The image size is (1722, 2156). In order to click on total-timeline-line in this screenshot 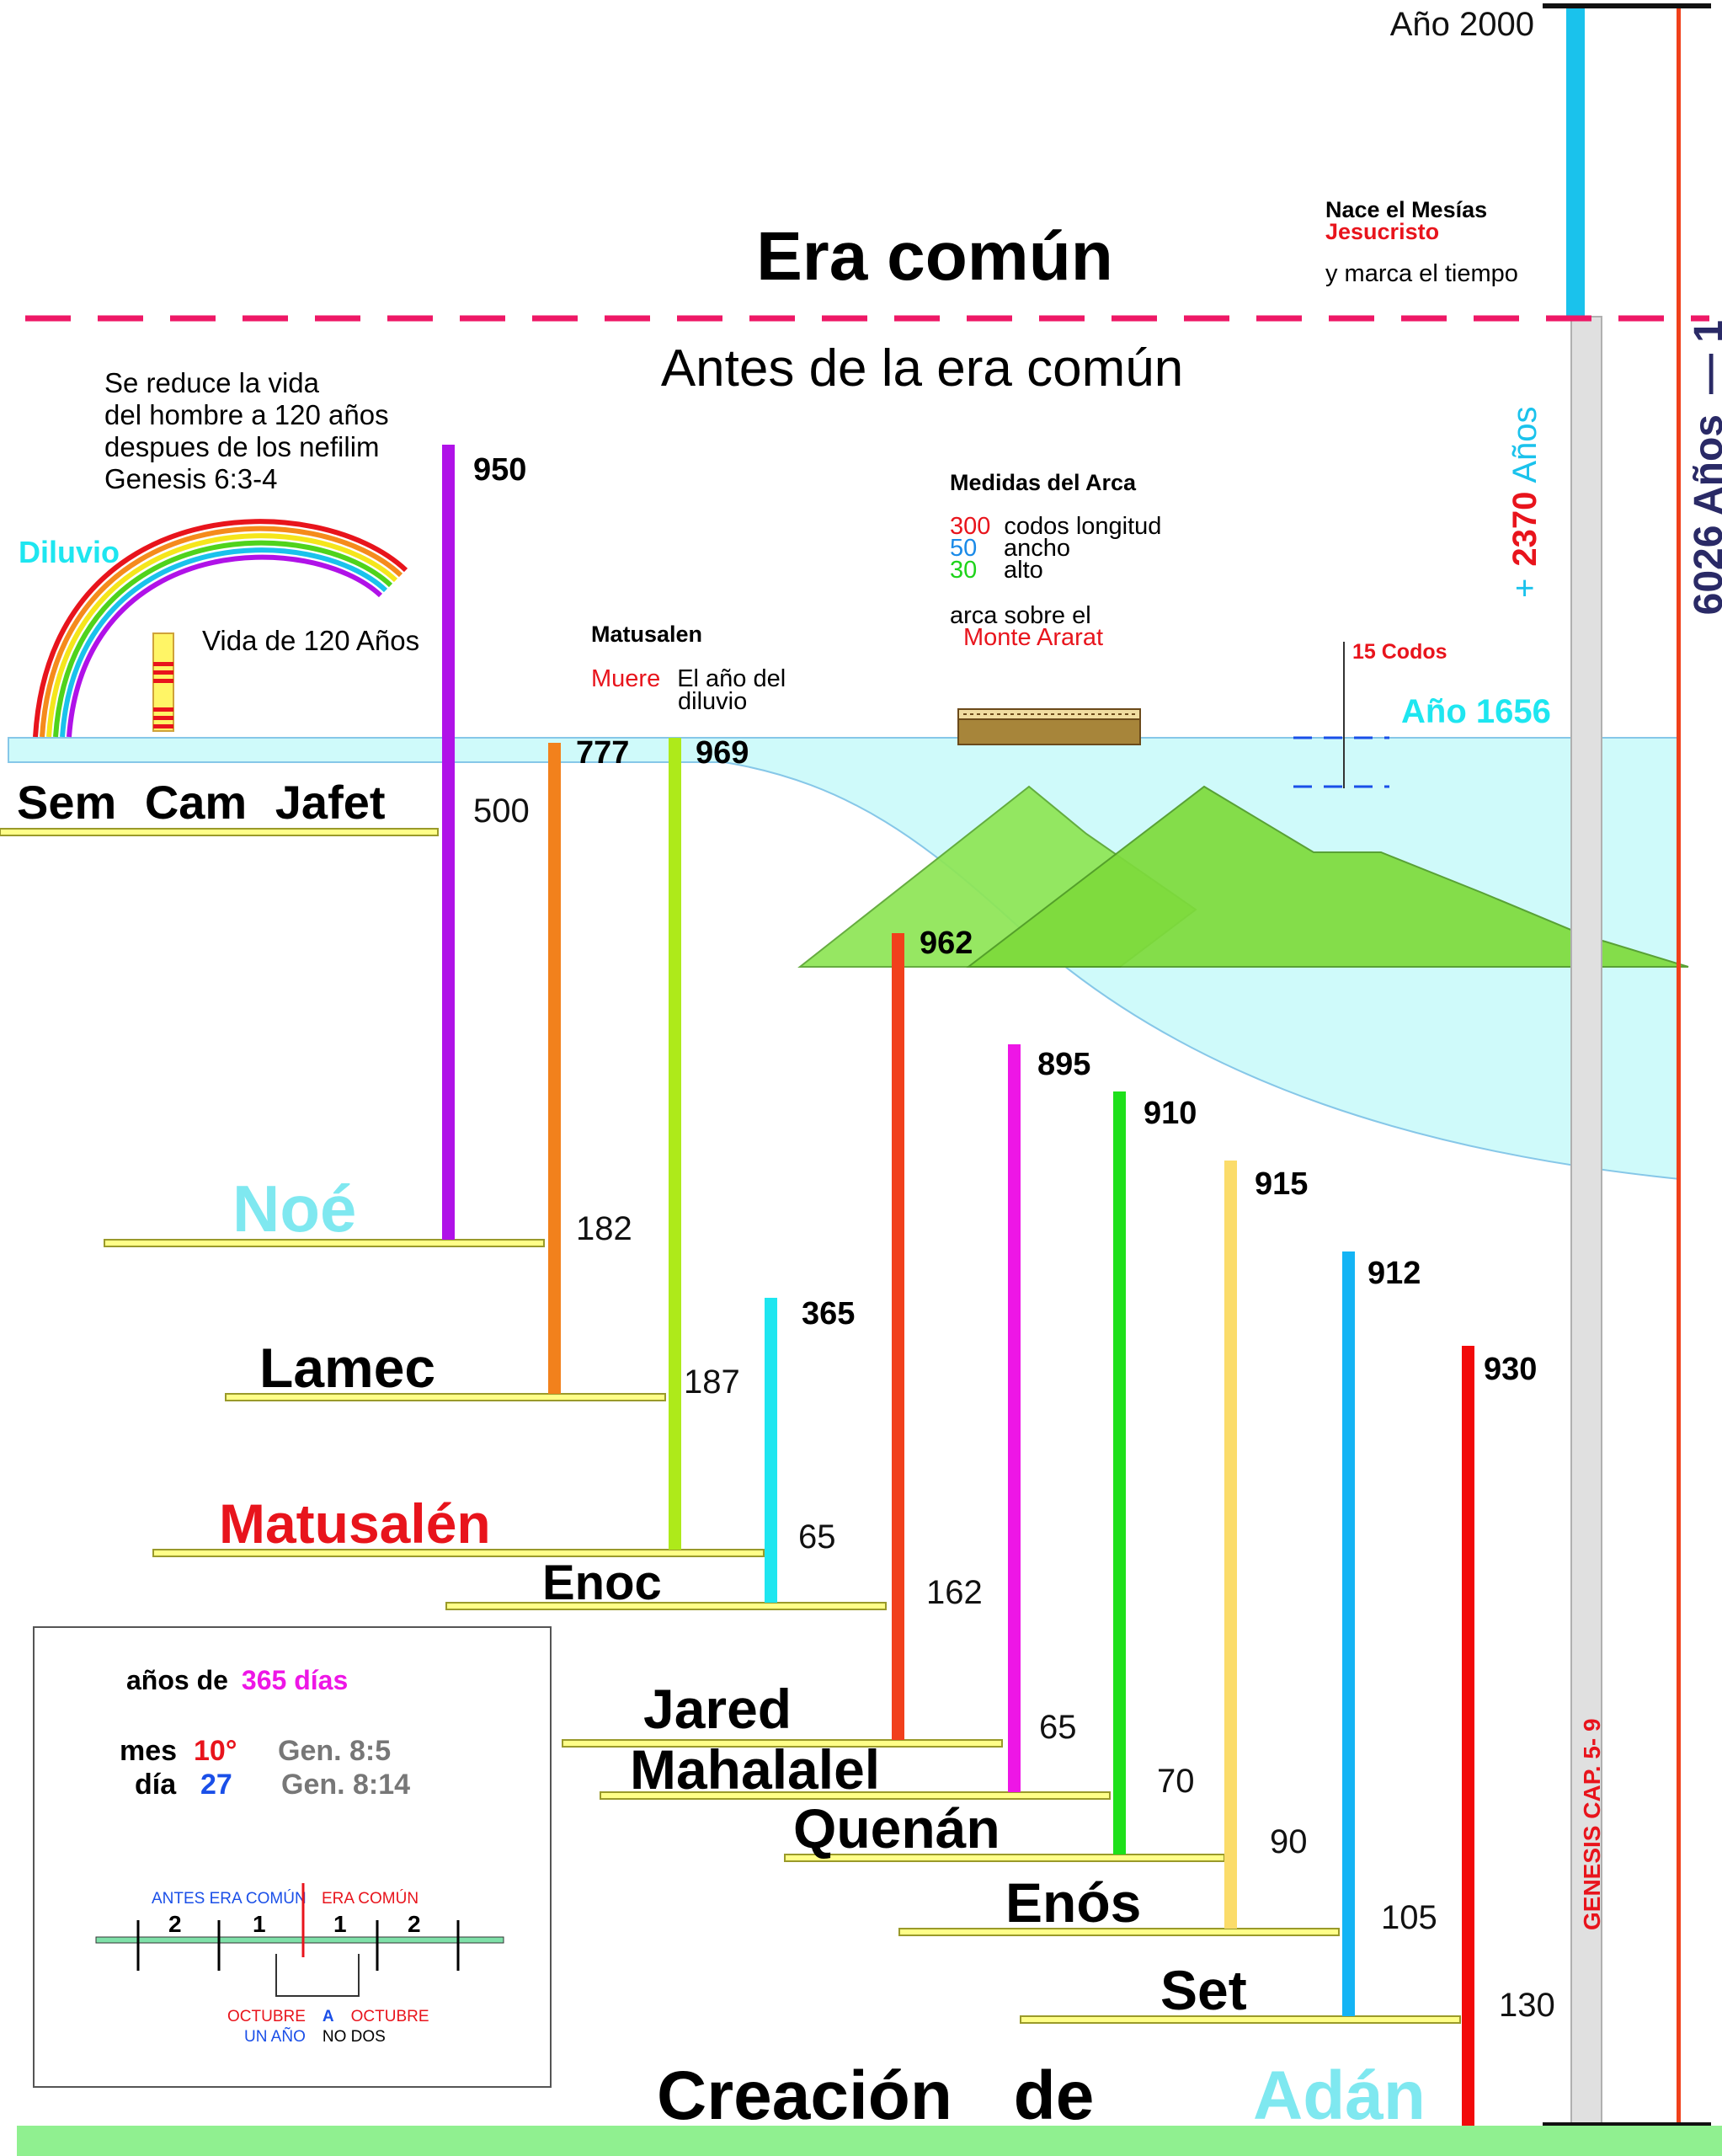, I will do `click(1679, 1066)`.